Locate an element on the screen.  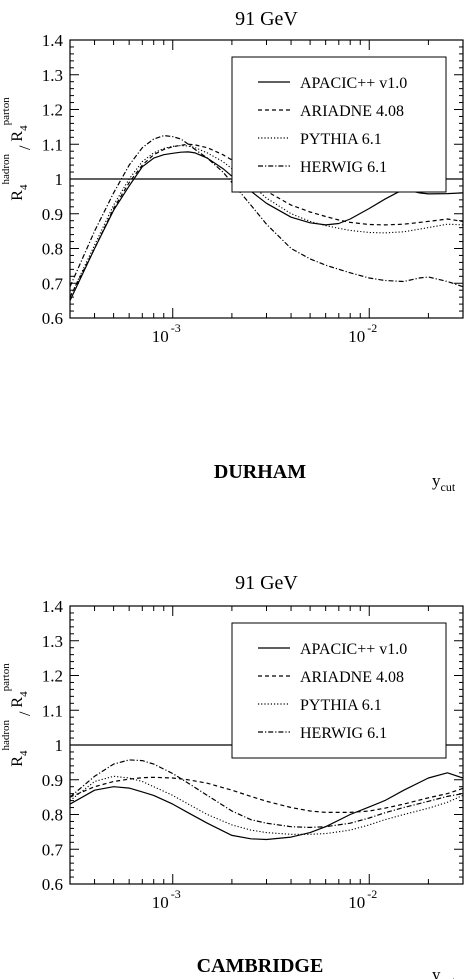
algorithm-label: DURHAM is located at coordinates (260, 472).